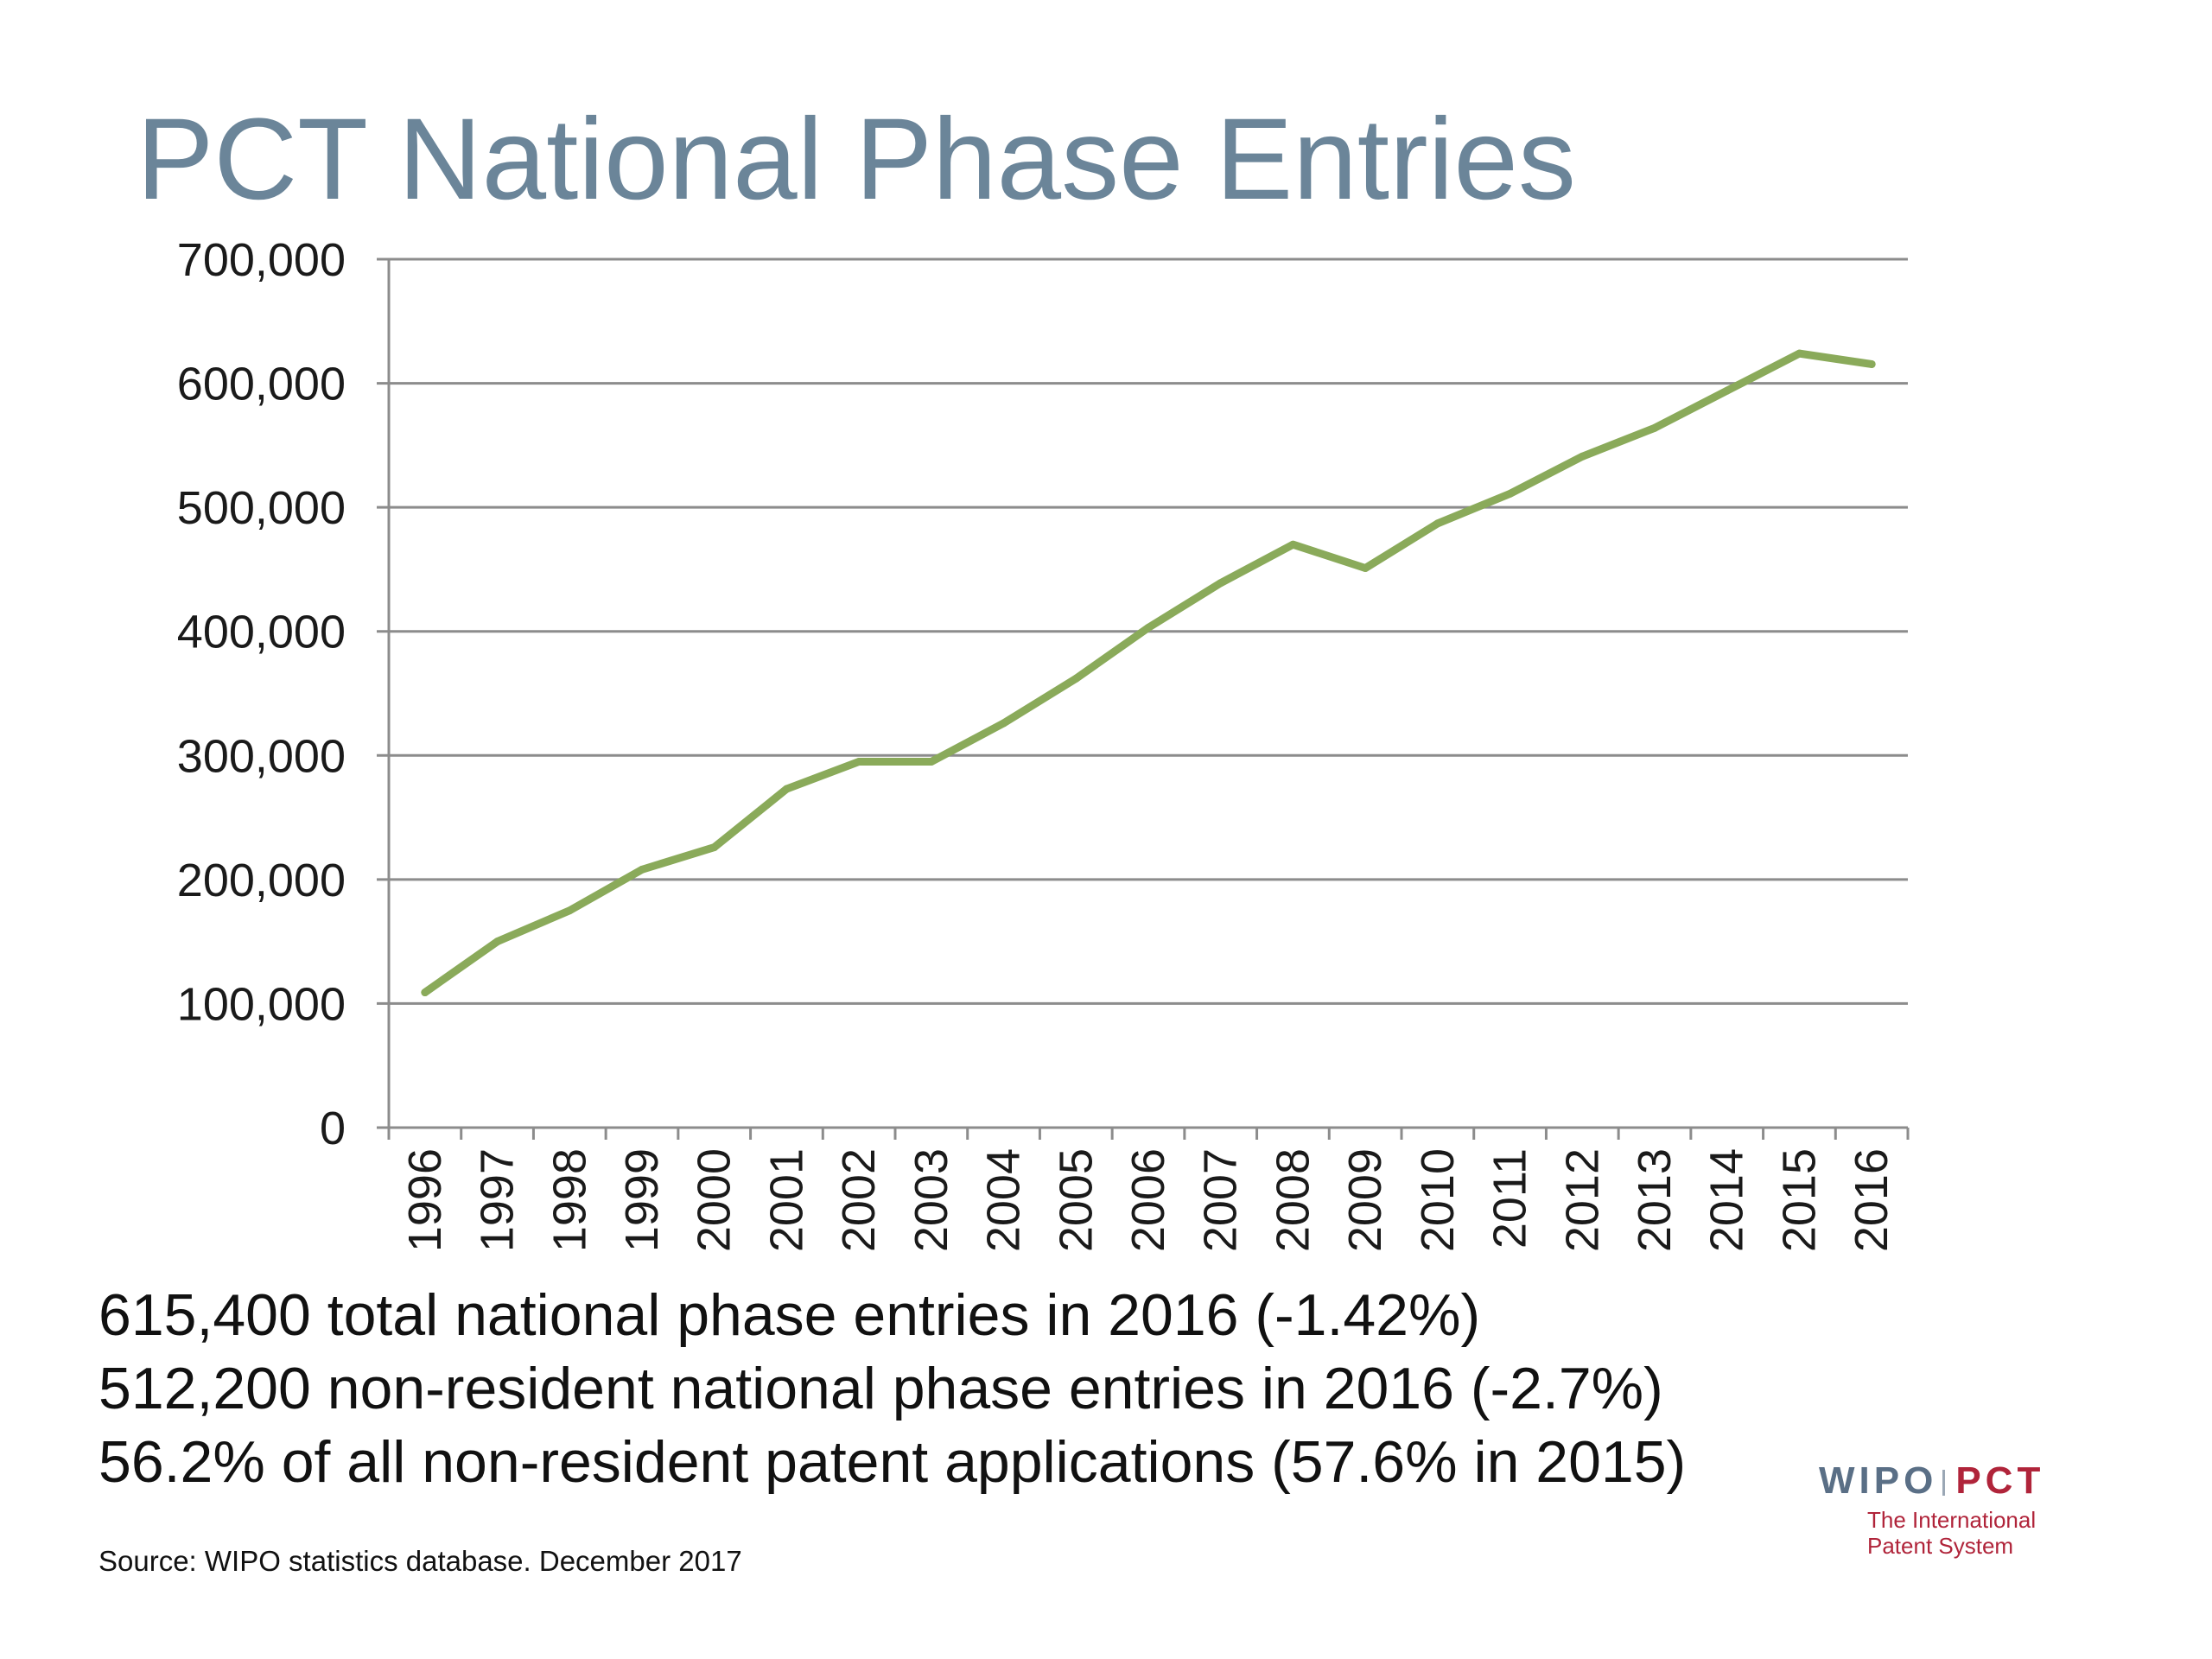 This screenshot has width=2212, height=1659. I want to click on x-tick-label: 1997, so click(498, 1200).